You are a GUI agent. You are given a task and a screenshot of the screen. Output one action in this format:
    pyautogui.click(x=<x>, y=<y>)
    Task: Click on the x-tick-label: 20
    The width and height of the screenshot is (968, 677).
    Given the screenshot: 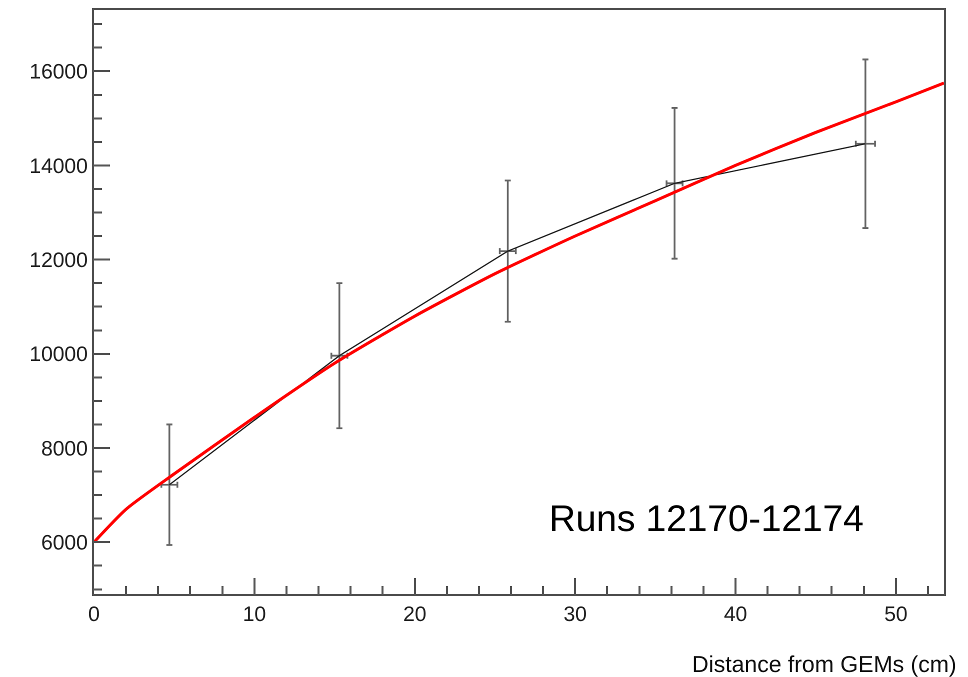 What is the action you would take?
    pyautogui.click(x=414, y=614)
    